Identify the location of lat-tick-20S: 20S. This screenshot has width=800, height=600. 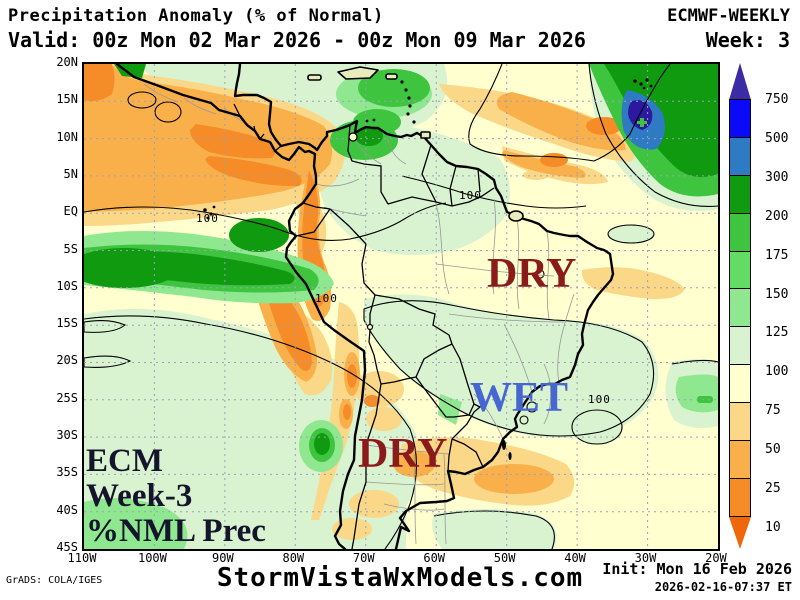
(67, 360).